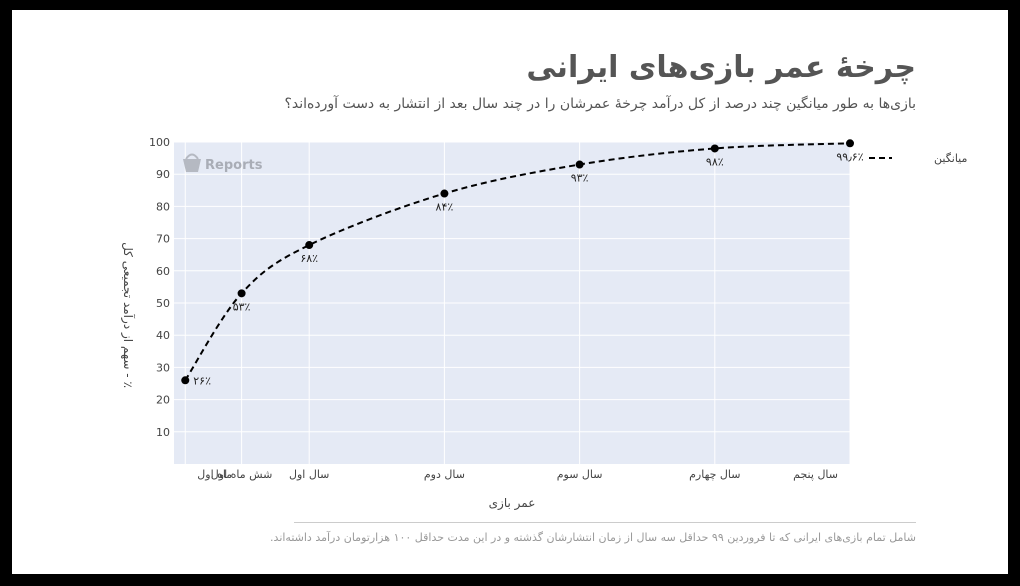 The width and height of the screenshot is (1020, 586). I want to click on data-label: ۲۶٪, so click(202, 380).